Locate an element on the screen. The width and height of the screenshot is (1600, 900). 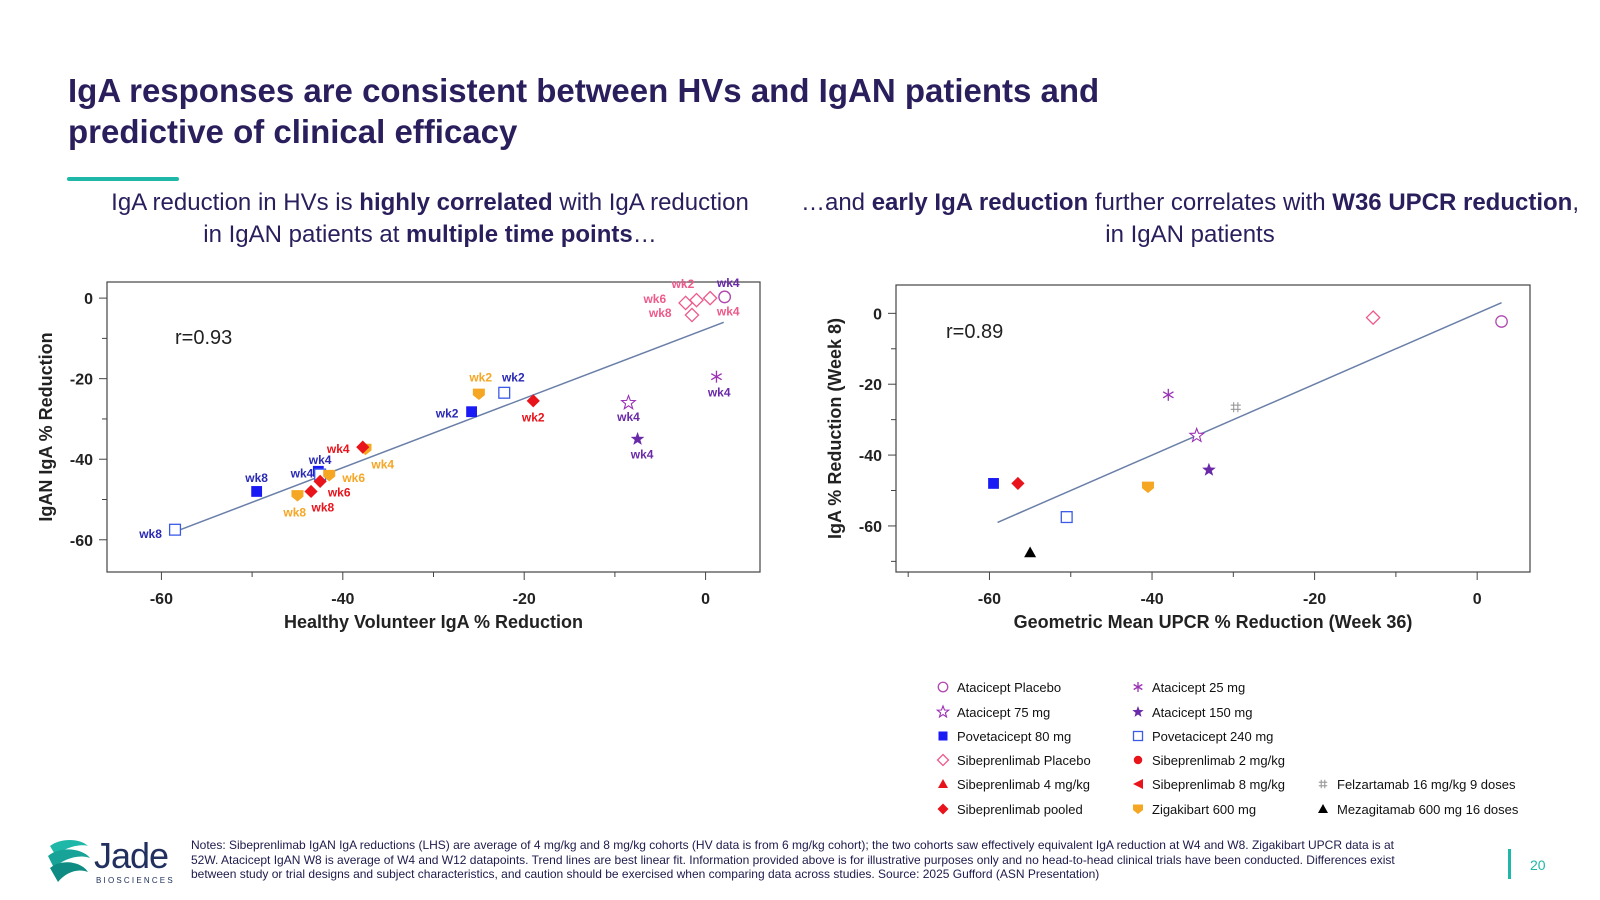
legend-item: Sibeprenlimab pooled is located at coordinates (1009, 809).